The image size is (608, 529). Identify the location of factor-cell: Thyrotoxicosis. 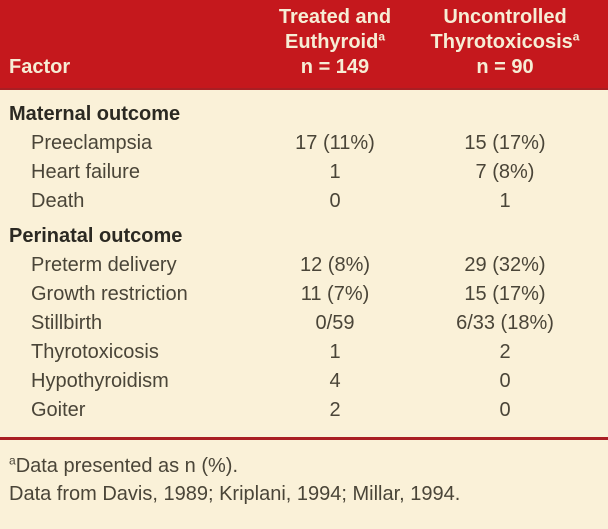
(95, 352).